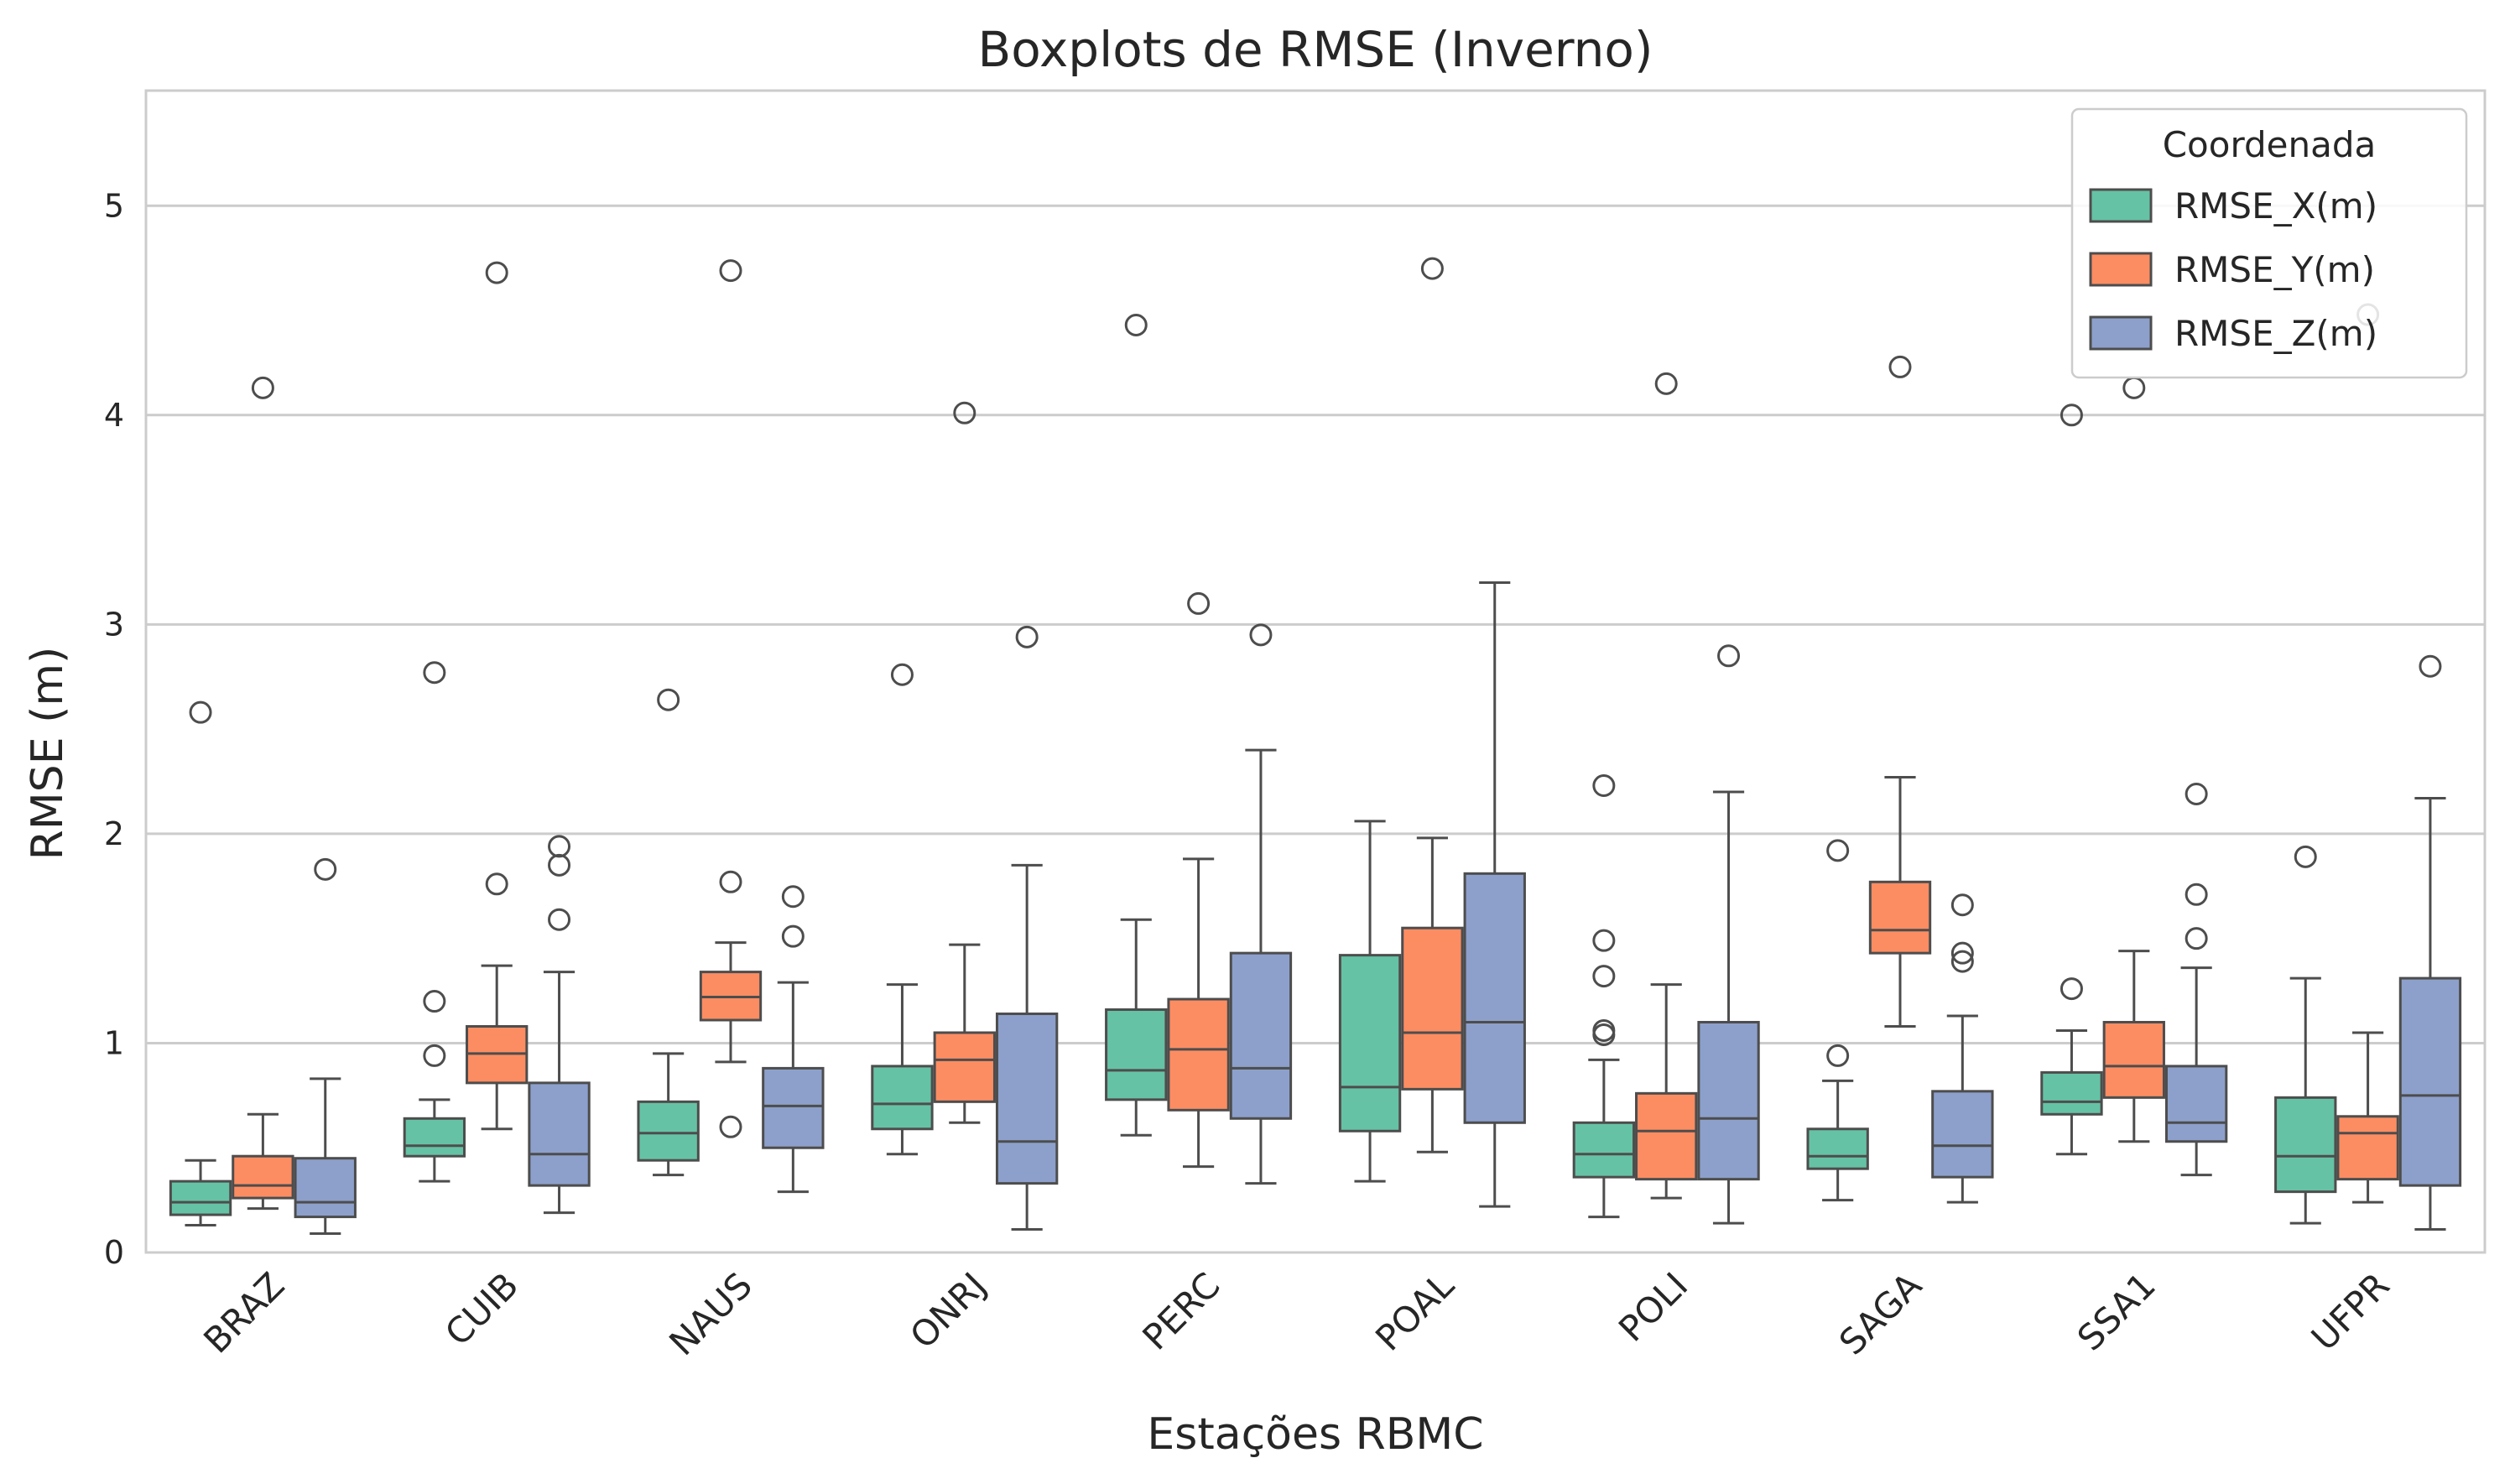 The width and height of the screenshot is (2510, 1484). I want to click on x-tick-label: UFPR, so click(2351, 1311).